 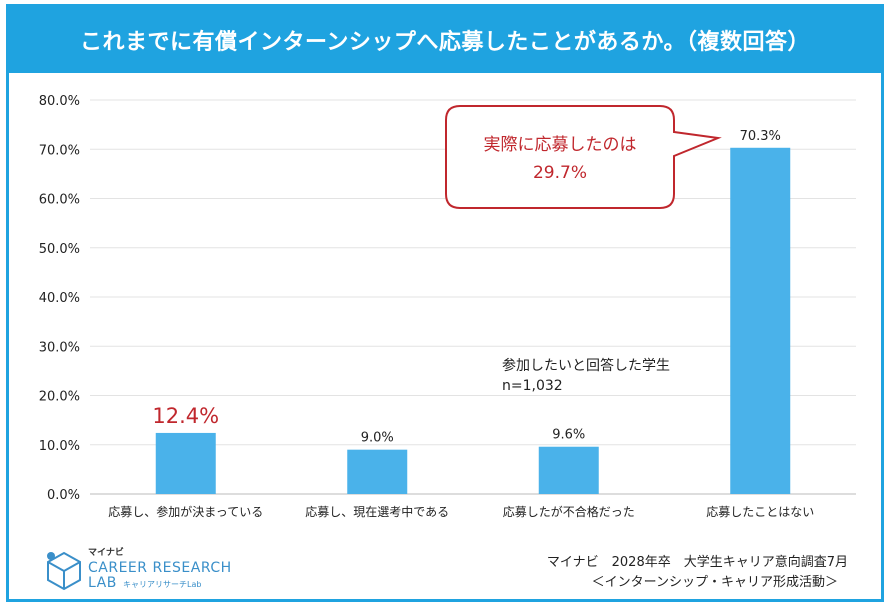 What do you see at coordinates (102, 583) in the screenshot?
I see `logo-main-line2: LAB` at bounding box center [102, 583].